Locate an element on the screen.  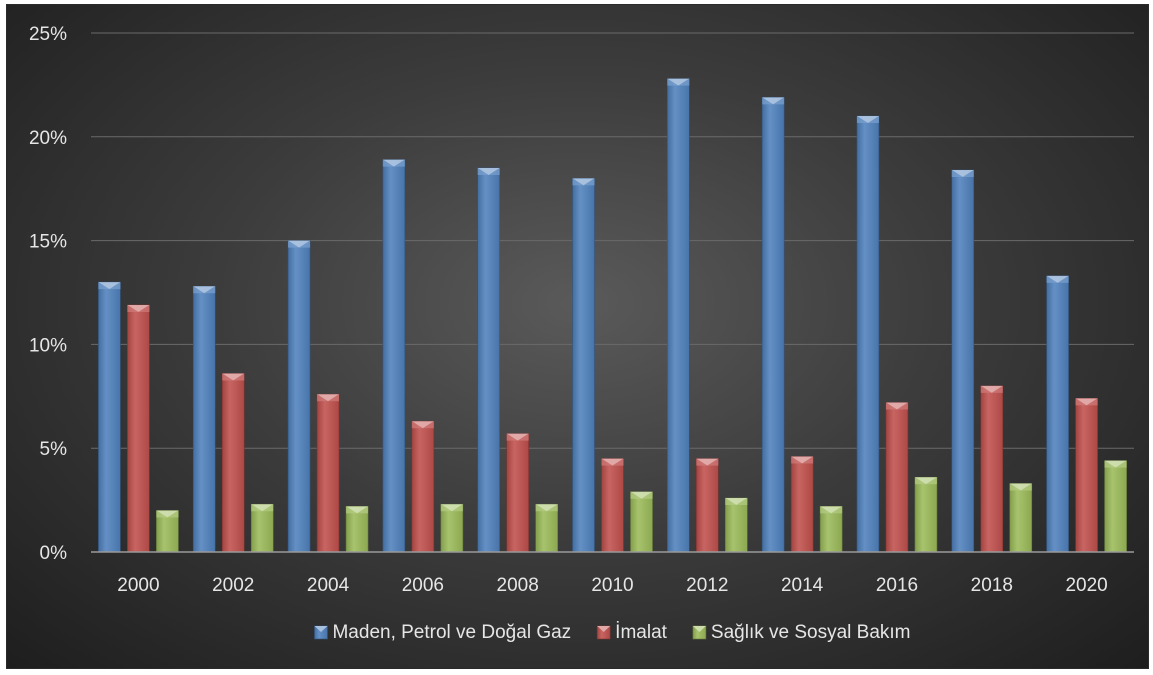
y-tick-label: 10% is located at coordinates (48, 345).